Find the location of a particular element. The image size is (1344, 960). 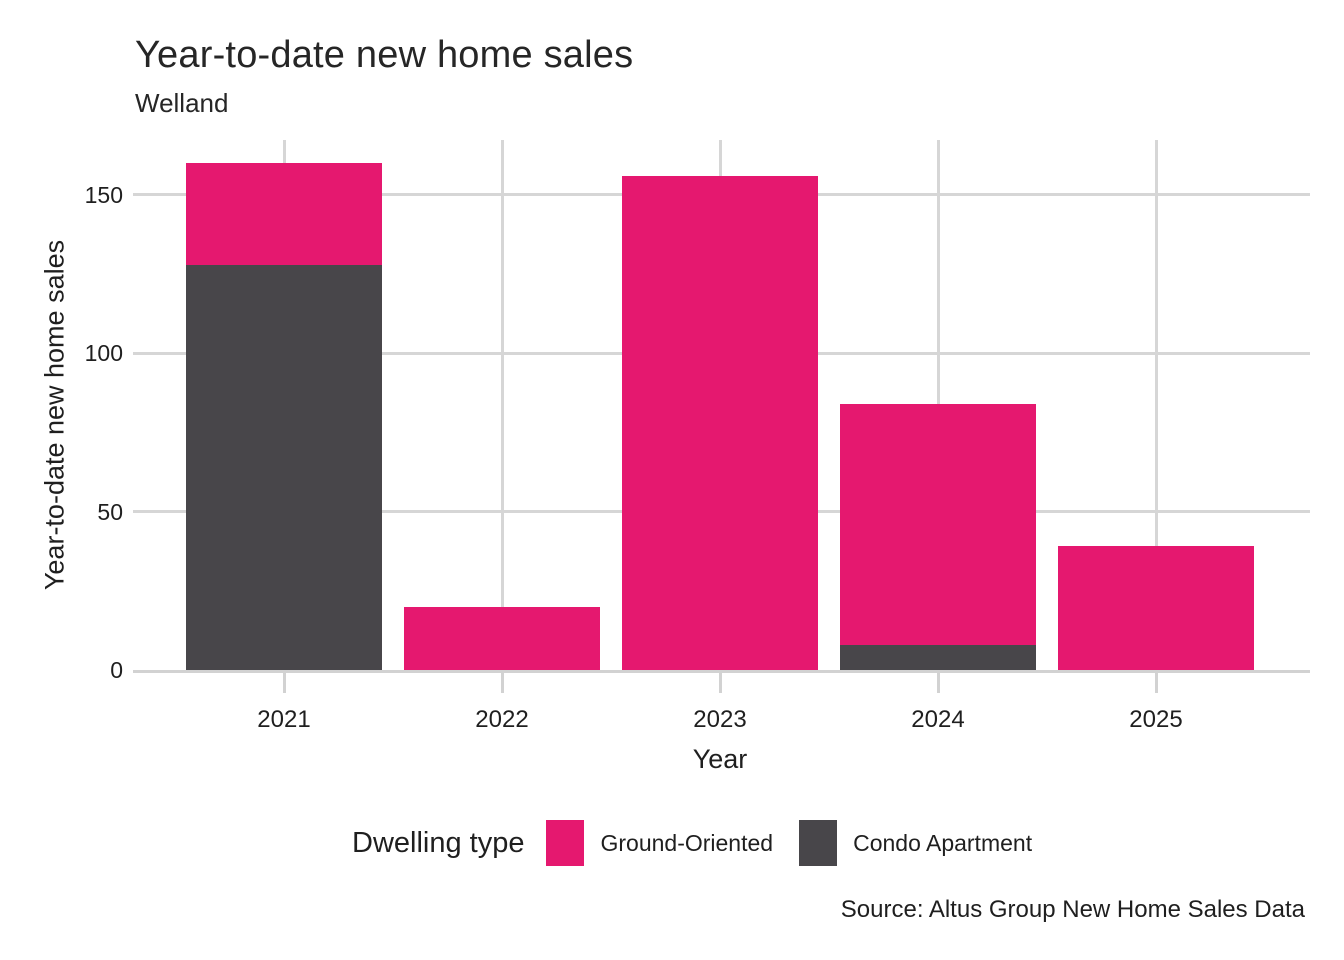

y-tick-label: 150 is located at coordinates (103, 194).